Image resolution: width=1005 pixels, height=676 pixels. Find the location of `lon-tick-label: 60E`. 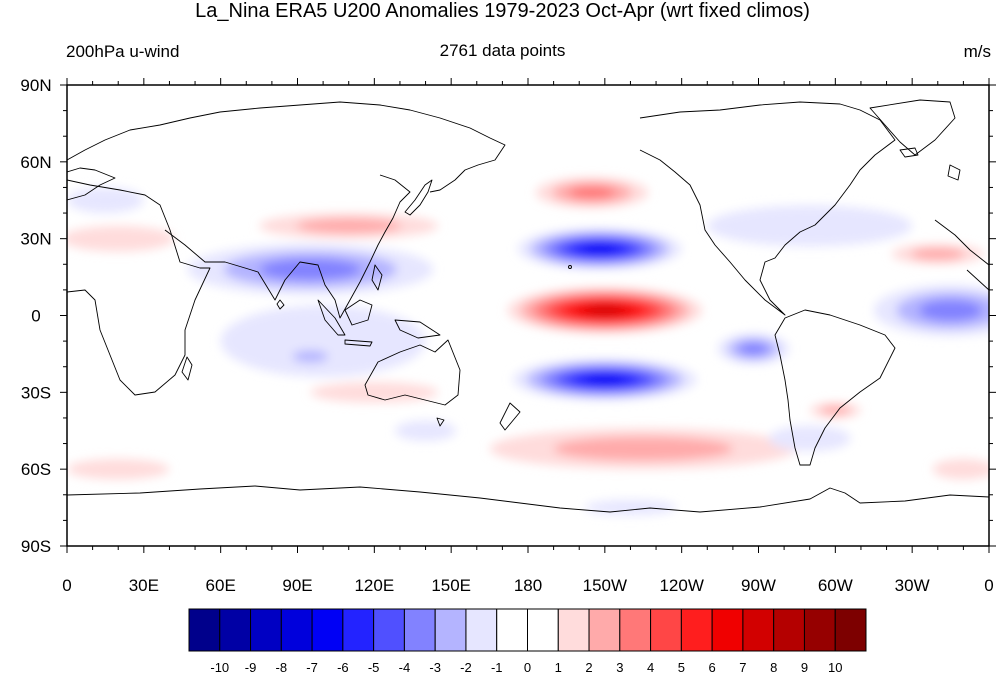

lon-tick-label: 60E is located at coordinates (221, 585).